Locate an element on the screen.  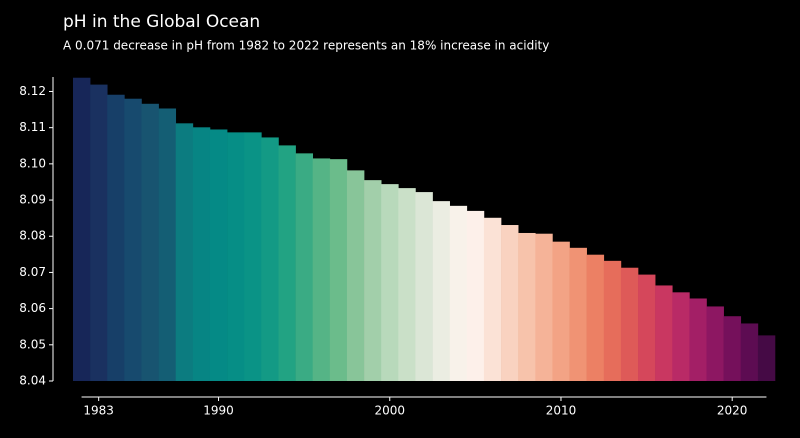
y-tick-label: 8.04 is located at coordinates (32, 381).